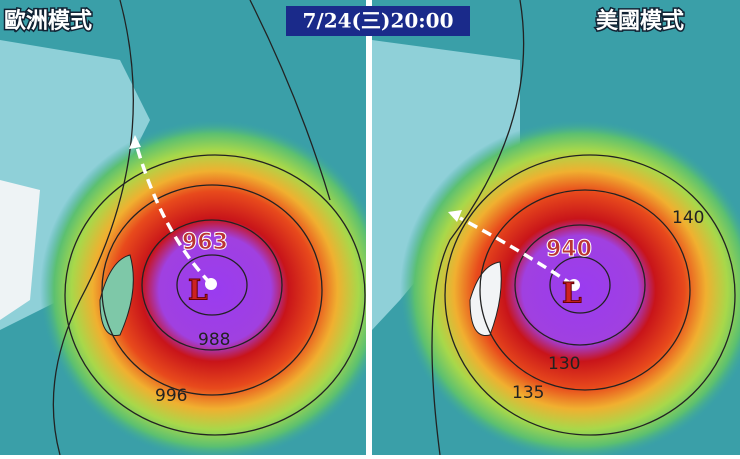 This screenshot has height=459, width=740. I want to click on time-label: 7/24(三)20:00, so click(377, 21).